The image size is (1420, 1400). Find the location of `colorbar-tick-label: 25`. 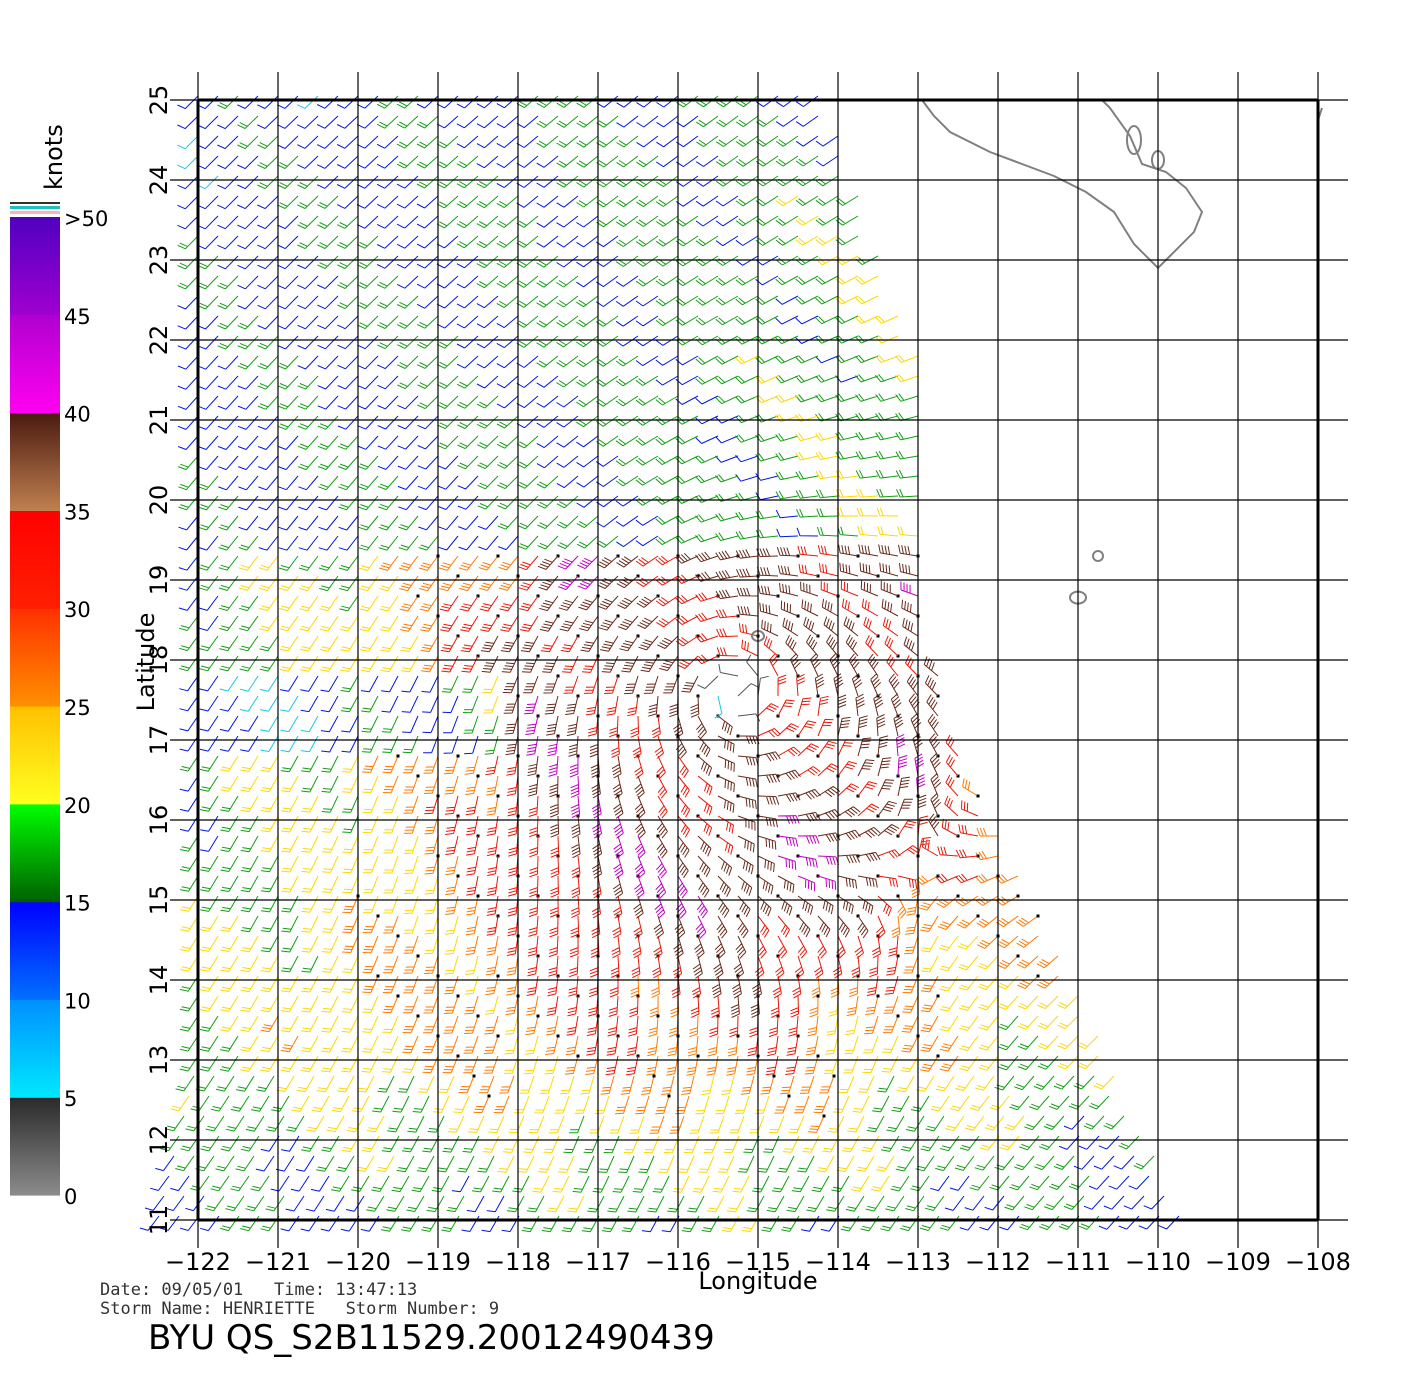

colorbar-tick-label: 25 is located at coordinates (77, 708).